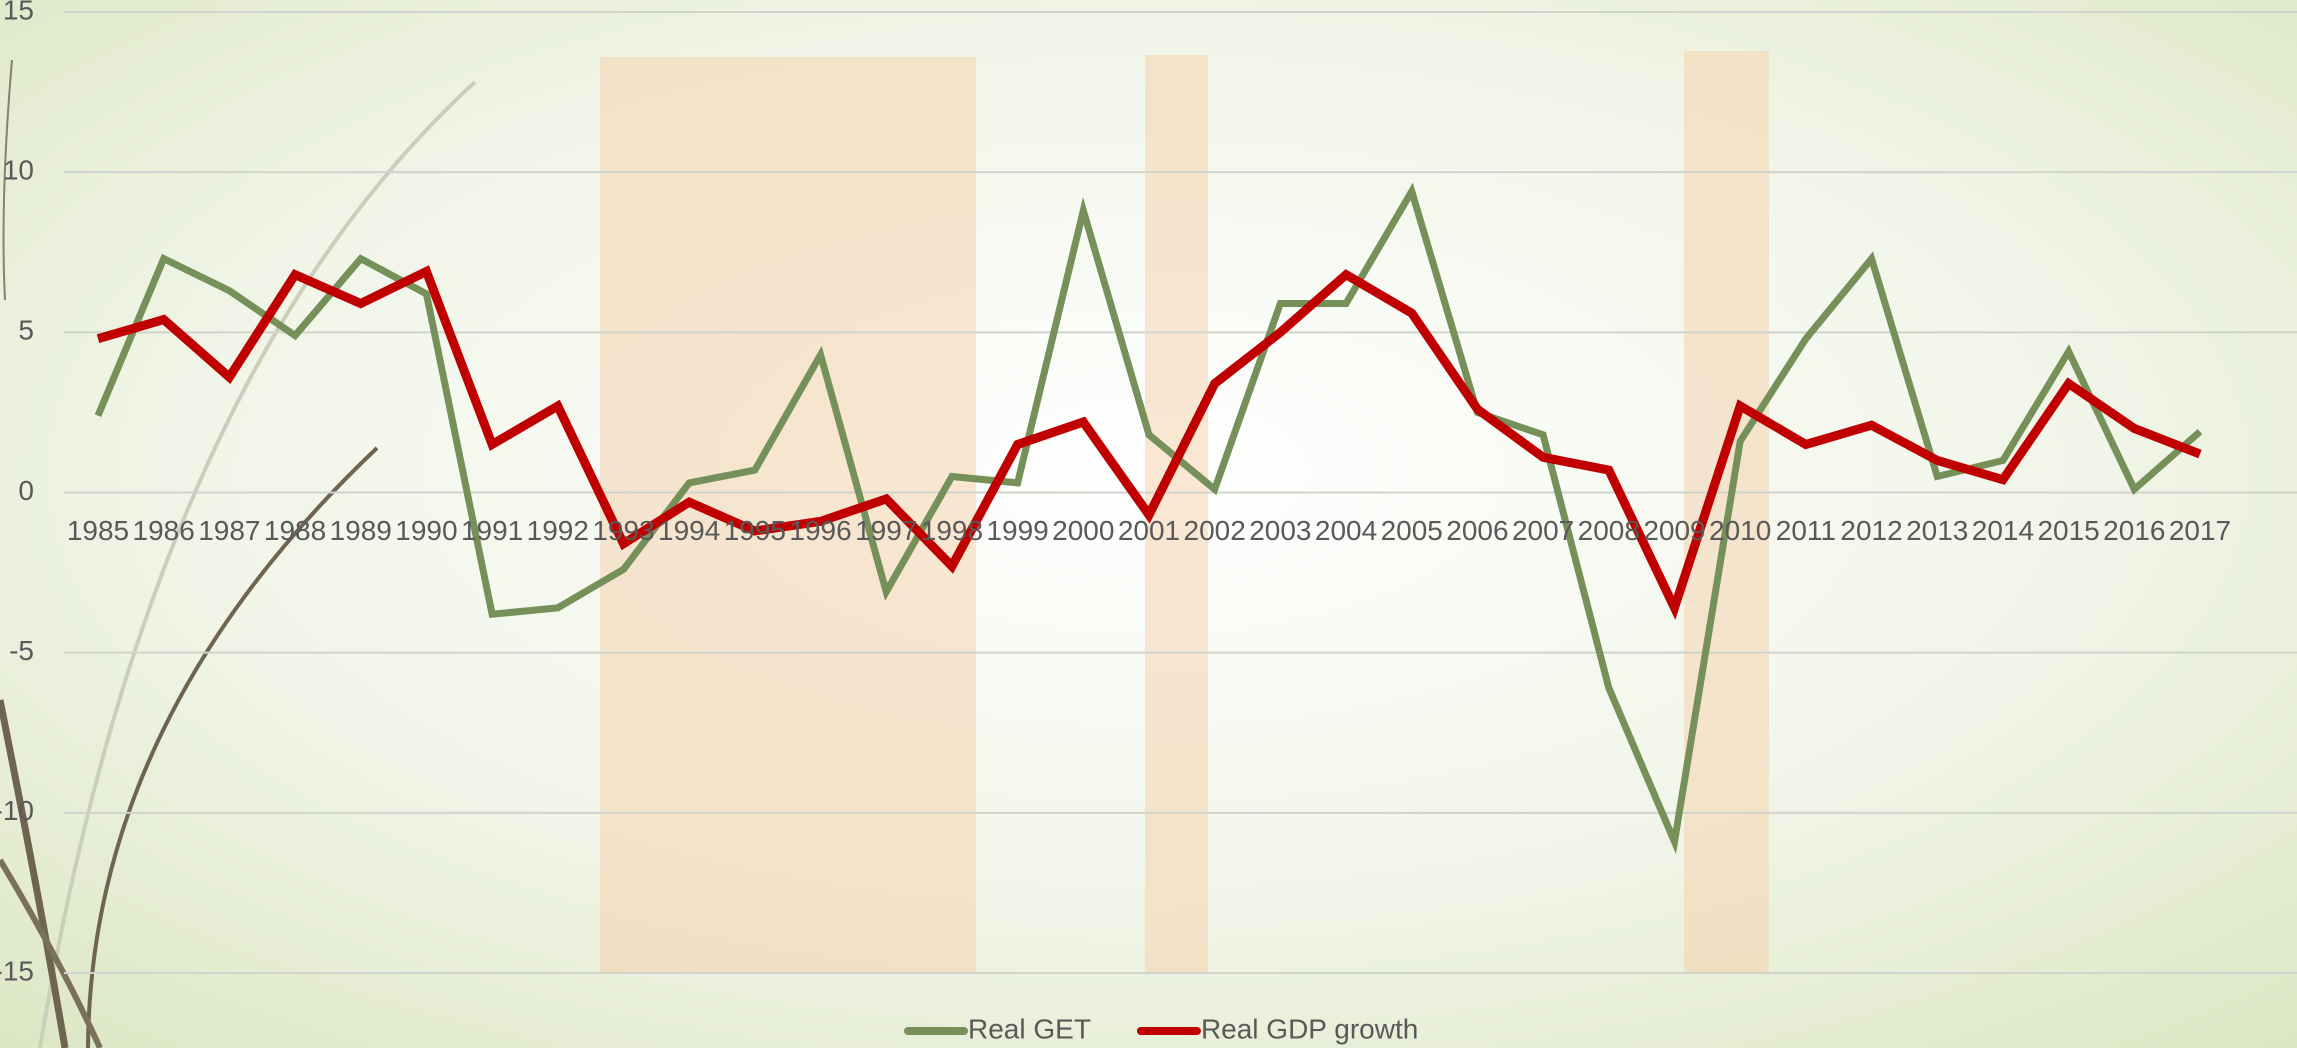 The image size is (2297, 1048). What do you see at coordinates (623, 530) in the screenshot?
I see `x-tick-label: 1993` at bounding box center [623, 530].